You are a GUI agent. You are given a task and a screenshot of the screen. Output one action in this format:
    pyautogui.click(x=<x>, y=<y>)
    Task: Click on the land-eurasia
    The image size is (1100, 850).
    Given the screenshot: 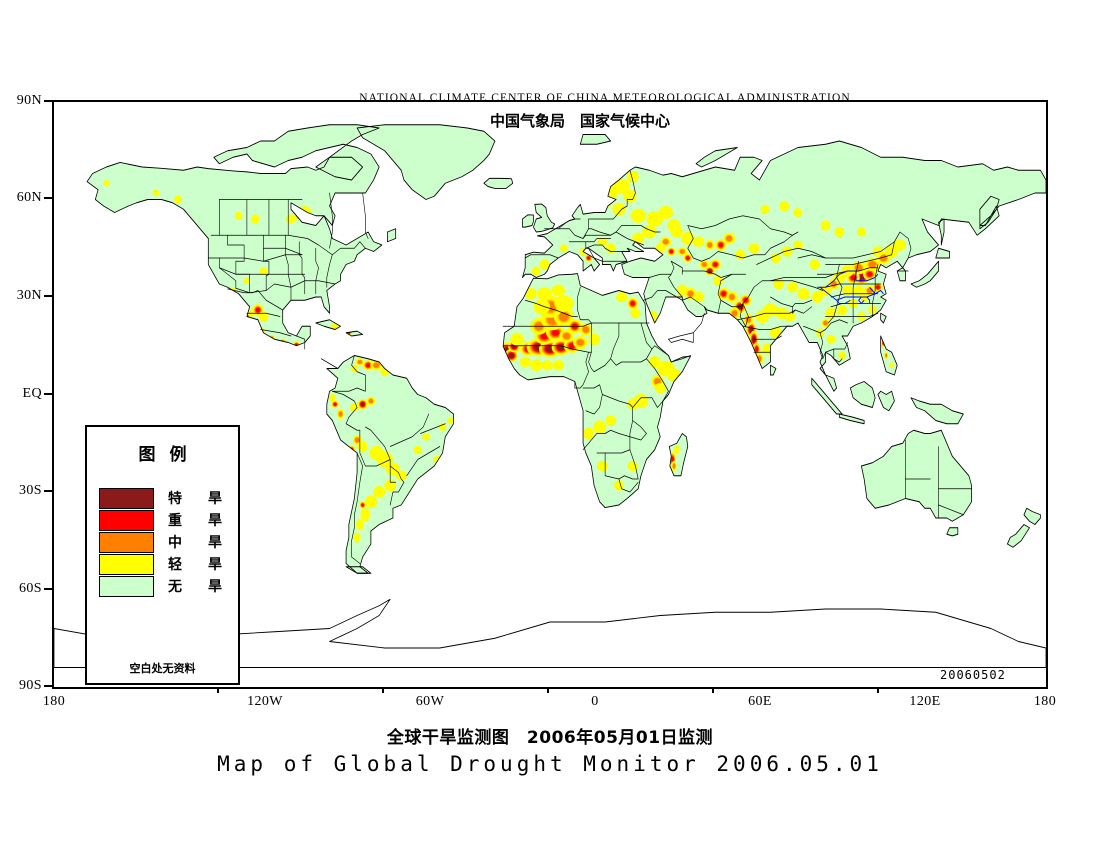 What is the action you would take?
    pyautogui.click(x=784, y=266)
    